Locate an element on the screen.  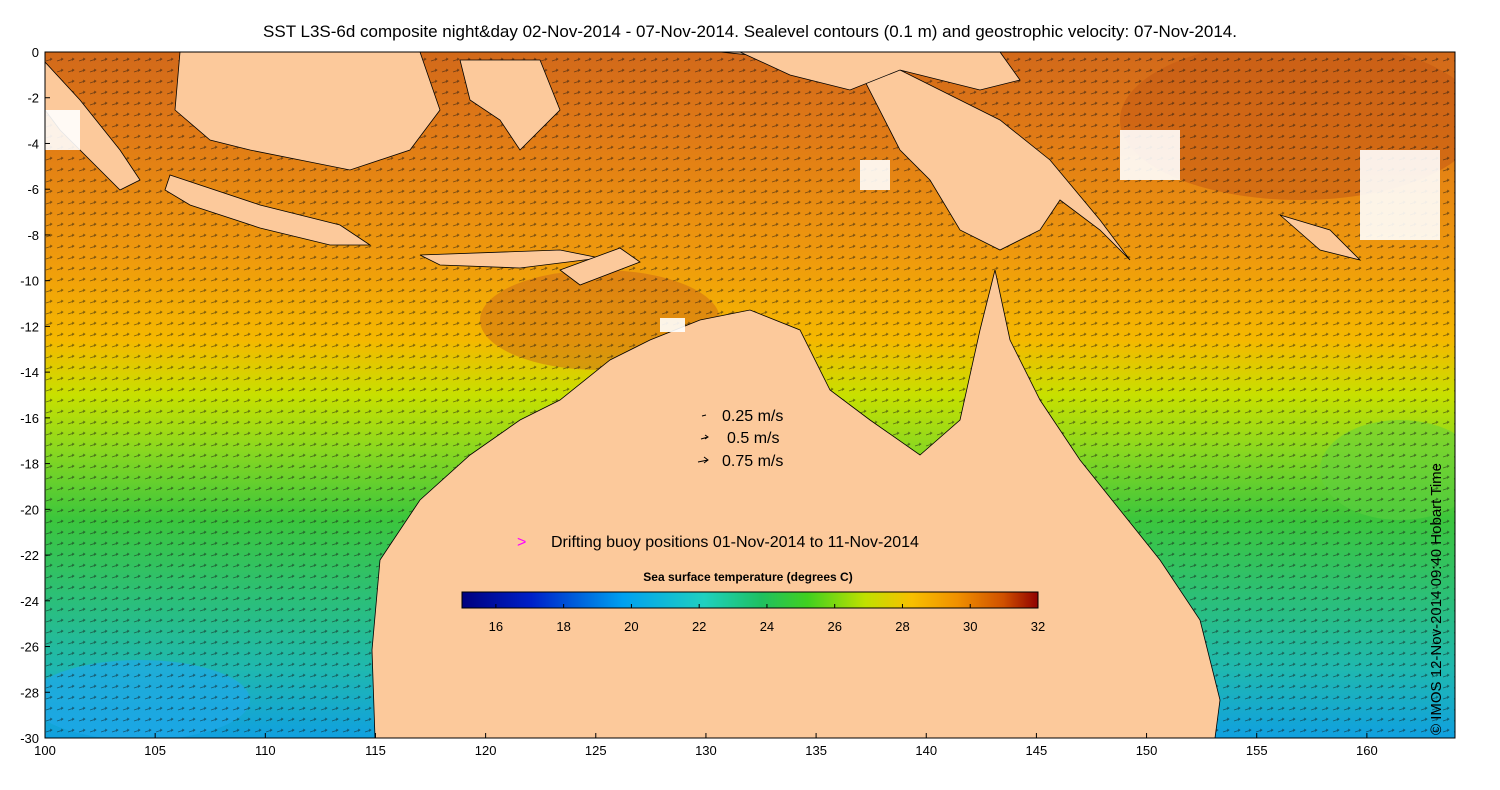
colorbar-tick-label: 18 is located at coordinates (563, 626).